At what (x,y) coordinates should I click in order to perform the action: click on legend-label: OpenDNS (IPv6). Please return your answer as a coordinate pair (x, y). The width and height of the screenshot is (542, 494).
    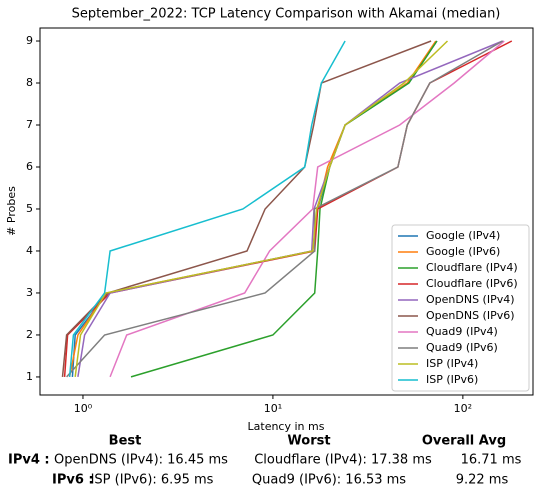
    Looking at the image, I should click on (470, 315).